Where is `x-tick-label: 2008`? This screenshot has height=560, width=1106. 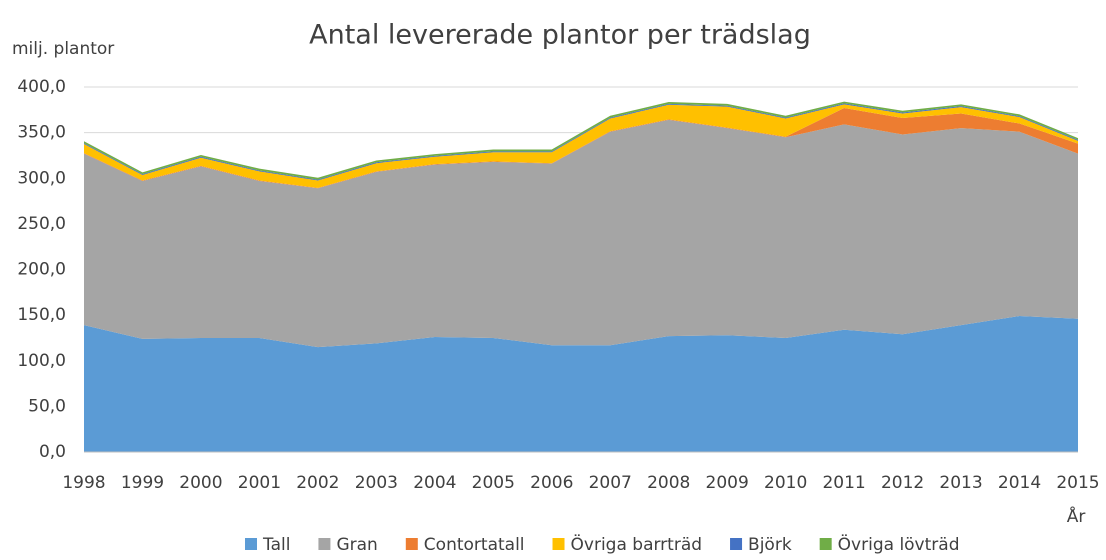 x-tick-label: 2008 is located at coordinates (668, 483).